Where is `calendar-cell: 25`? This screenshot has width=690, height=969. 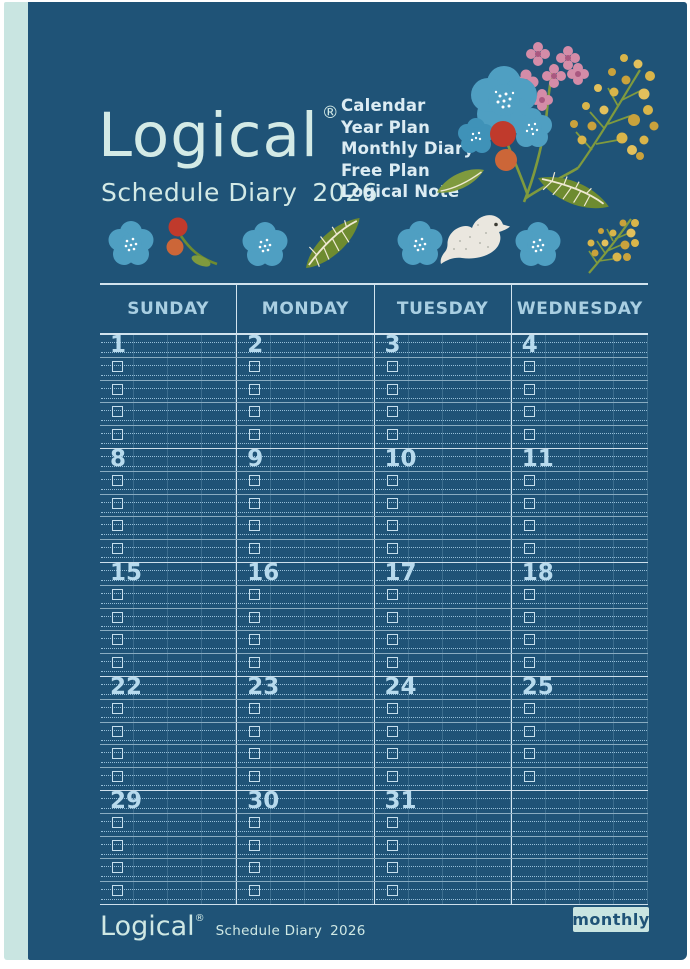 calendar-cell: 25 is located at coordinates (579, 686).